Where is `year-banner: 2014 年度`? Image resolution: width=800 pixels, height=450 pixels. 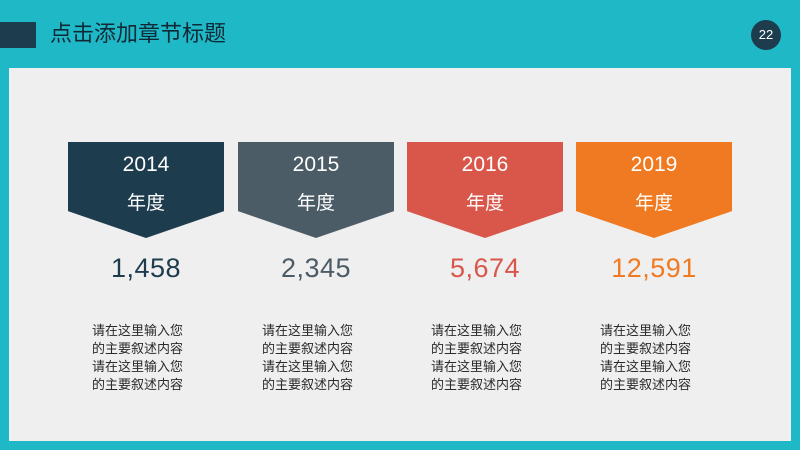
year-banner: 2014 年度 is located at coordinates (146, 190).